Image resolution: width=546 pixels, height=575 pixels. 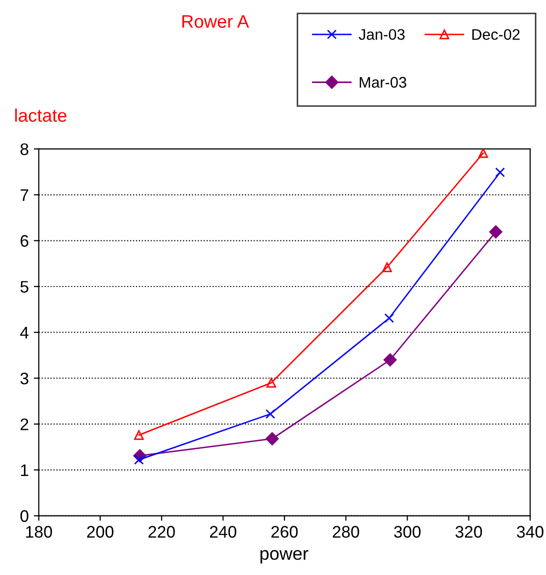 What do you see at coordinates (40, 115) in the screenshot?
I see `y-axis-title: lactate` at bounding box center [40, 115].